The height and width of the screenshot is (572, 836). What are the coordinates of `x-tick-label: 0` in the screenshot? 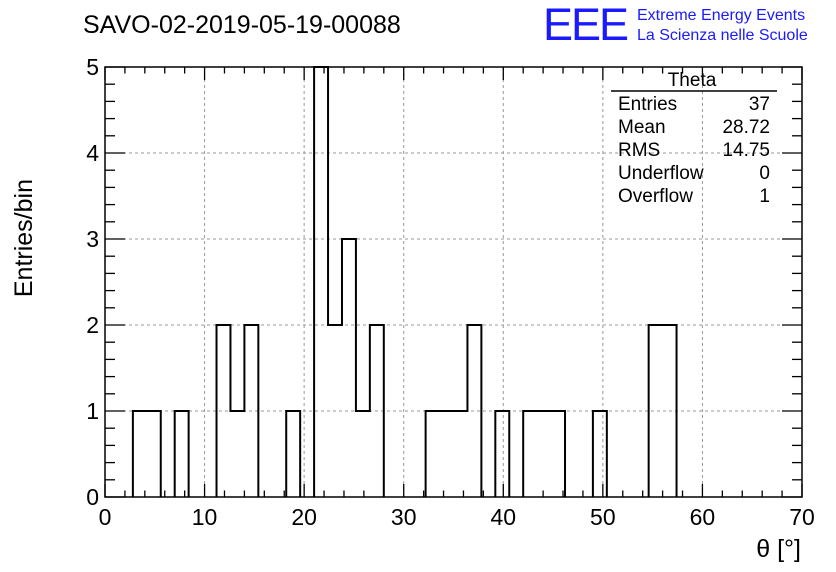 It's located at (105, 517).